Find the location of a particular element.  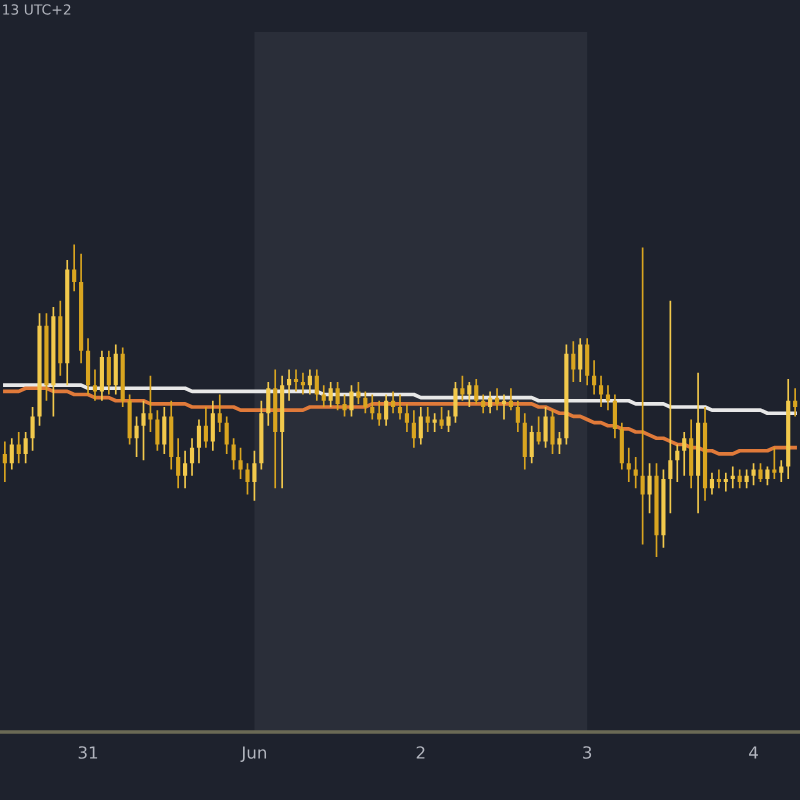

x-tick-label: Jun is located at coordinates (253, 754).